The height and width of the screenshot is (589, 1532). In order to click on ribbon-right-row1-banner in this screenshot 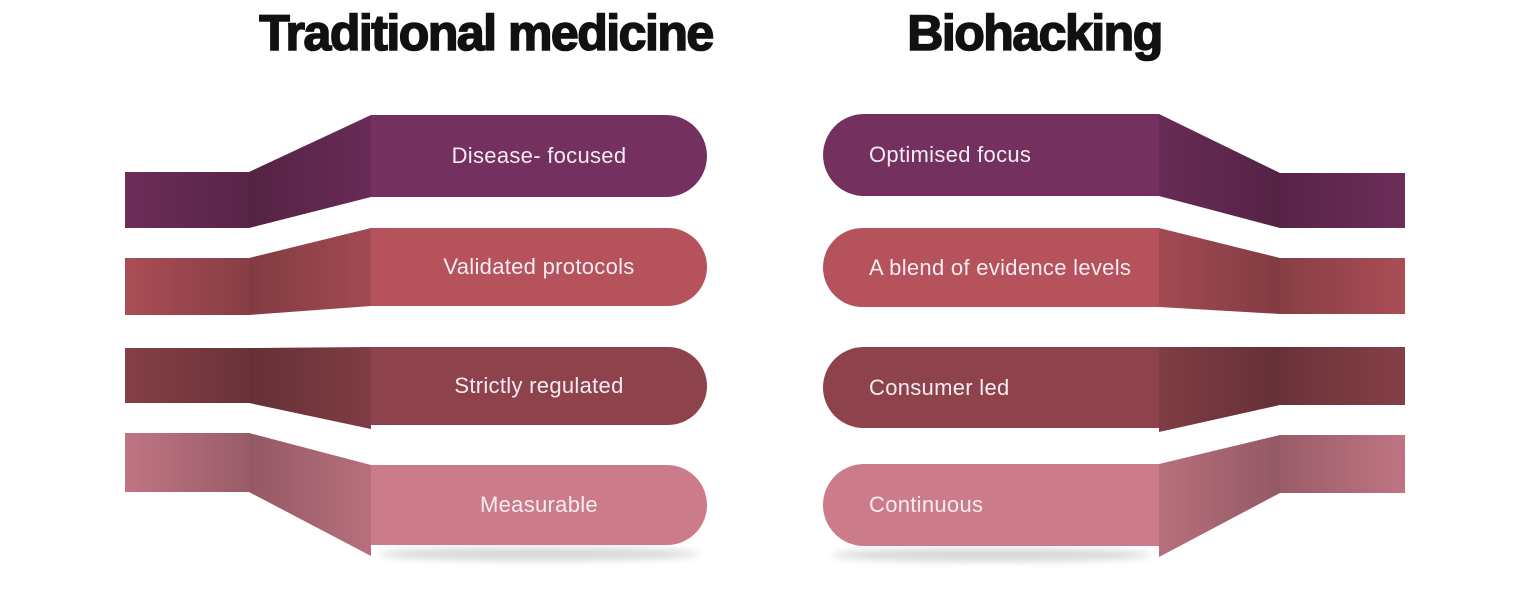, I will do `click(991, 155)`.